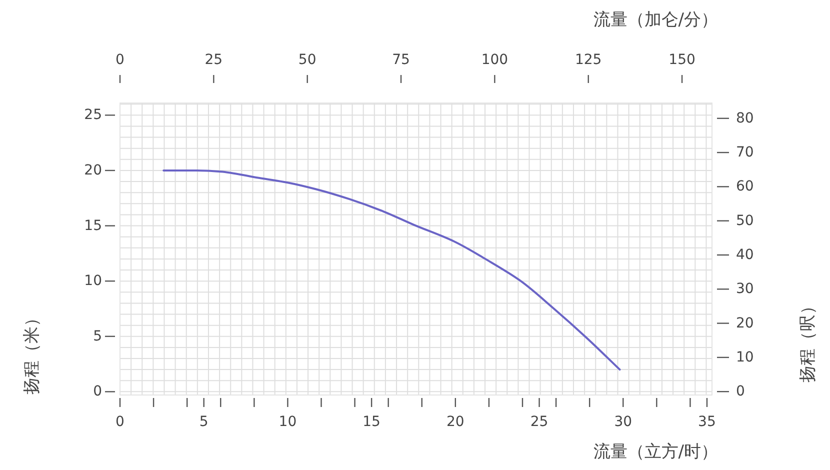  What do you see at coordinates (455, 422) in the screenshot?
I see `x-tick: 20` at bounding box center [455, 422].